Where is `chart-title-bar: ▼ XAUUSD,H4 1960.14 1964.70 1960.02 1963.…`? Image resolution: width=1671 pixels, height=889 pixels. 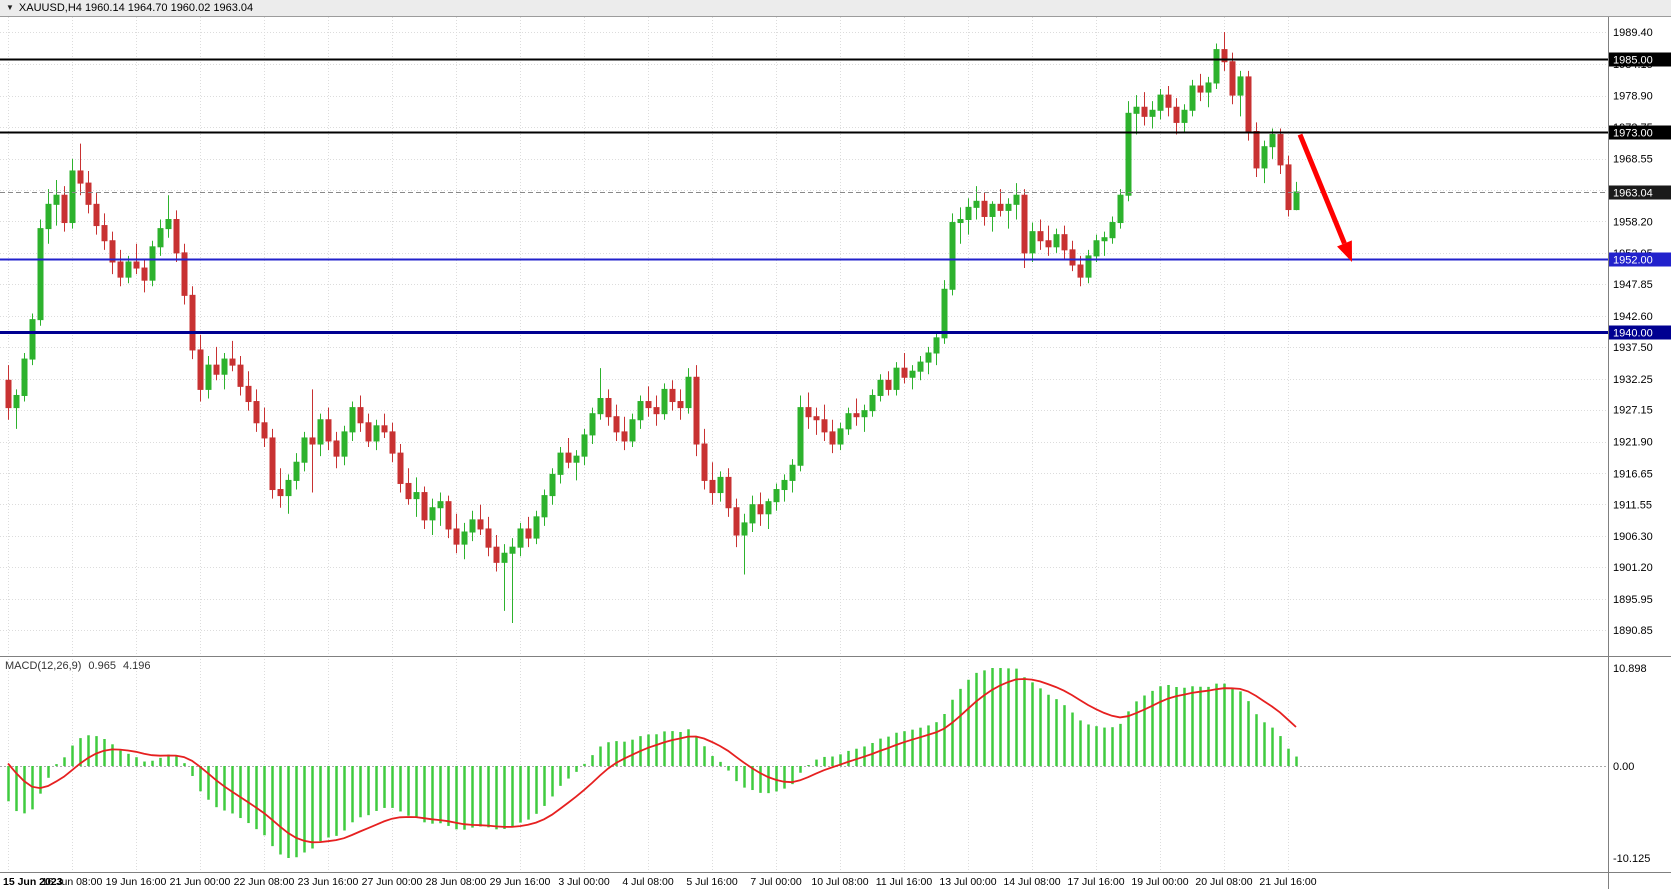
chart-title-bar: ▼ XAUUSD,H4 1960.14 1964.70 1960.02 1963.… is located at coordinates (835, 8).